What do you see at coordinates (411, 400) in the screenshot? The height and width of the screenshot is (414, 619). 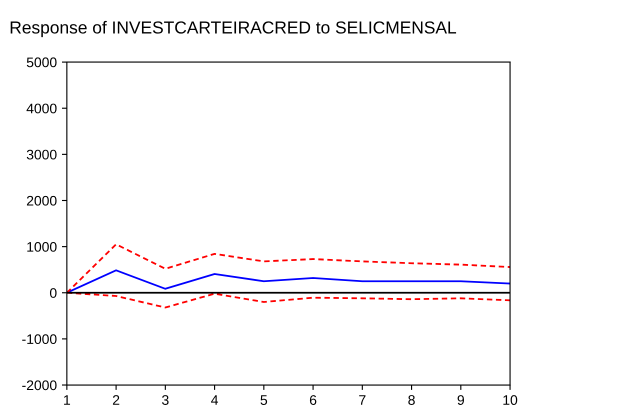 I see `x-tick-label: 8` at bounding box center [411, 400].